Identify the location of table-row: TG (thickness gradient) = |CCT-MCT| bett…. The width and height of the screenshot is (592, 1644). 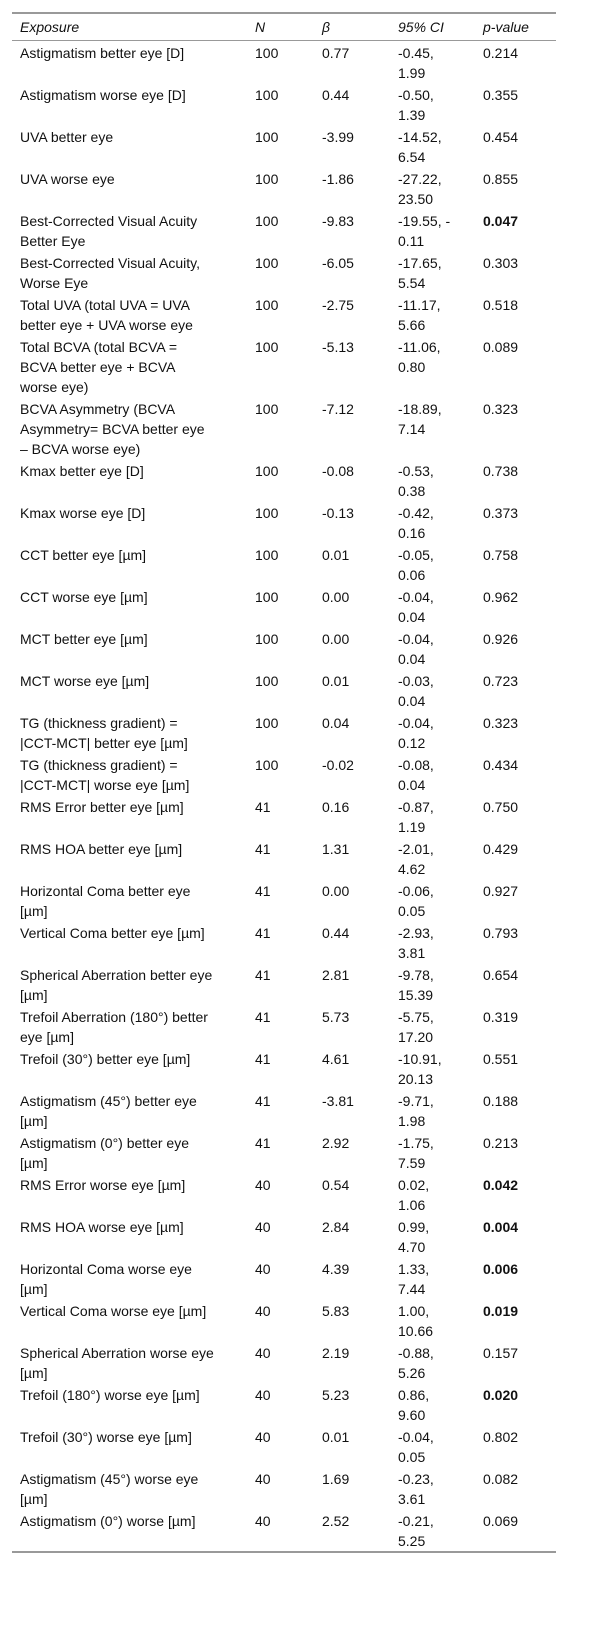
(284, 732).